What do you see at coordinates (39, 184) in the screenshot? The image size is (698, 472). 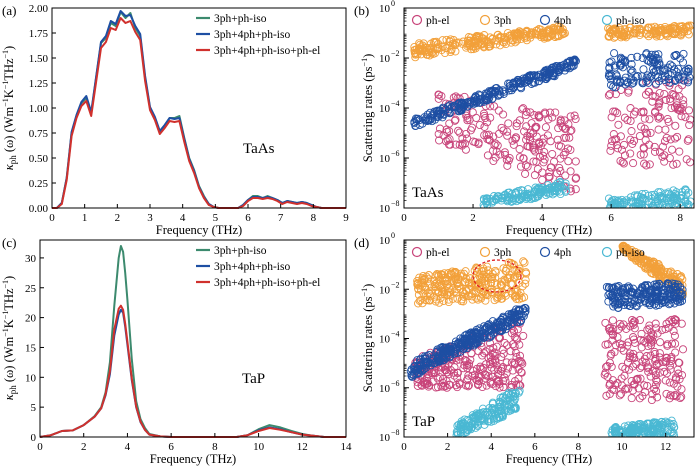 I see `panel-a-ytick-label: 0.25` at bounding box center [39, 184].